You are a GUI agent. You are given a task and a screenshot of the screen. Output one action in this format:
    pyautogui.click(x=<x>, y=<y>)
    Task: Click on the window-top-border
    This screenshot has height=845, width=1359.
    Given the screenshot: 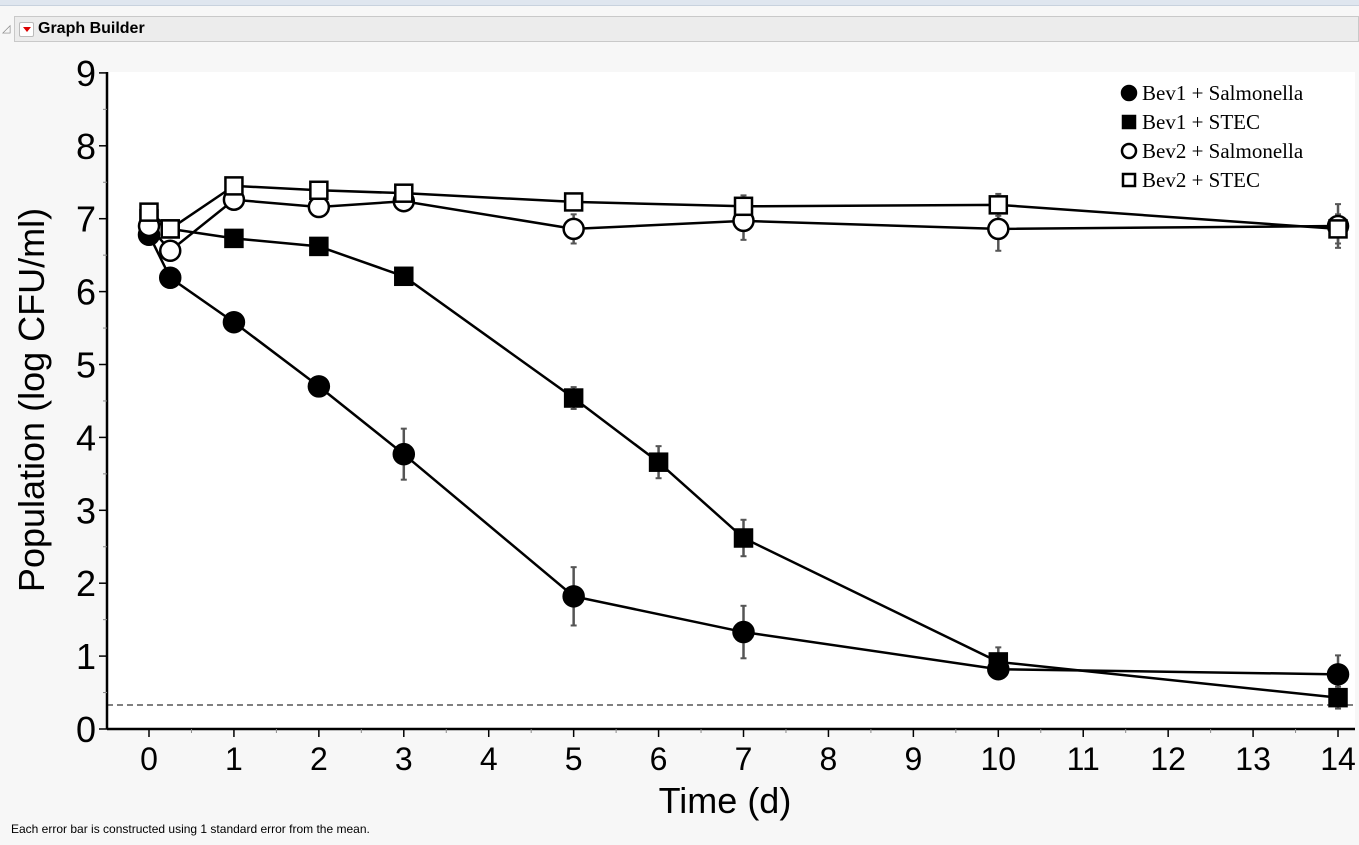 What is the action you would take?
    pyautogui.click(x=679, y=3)
    